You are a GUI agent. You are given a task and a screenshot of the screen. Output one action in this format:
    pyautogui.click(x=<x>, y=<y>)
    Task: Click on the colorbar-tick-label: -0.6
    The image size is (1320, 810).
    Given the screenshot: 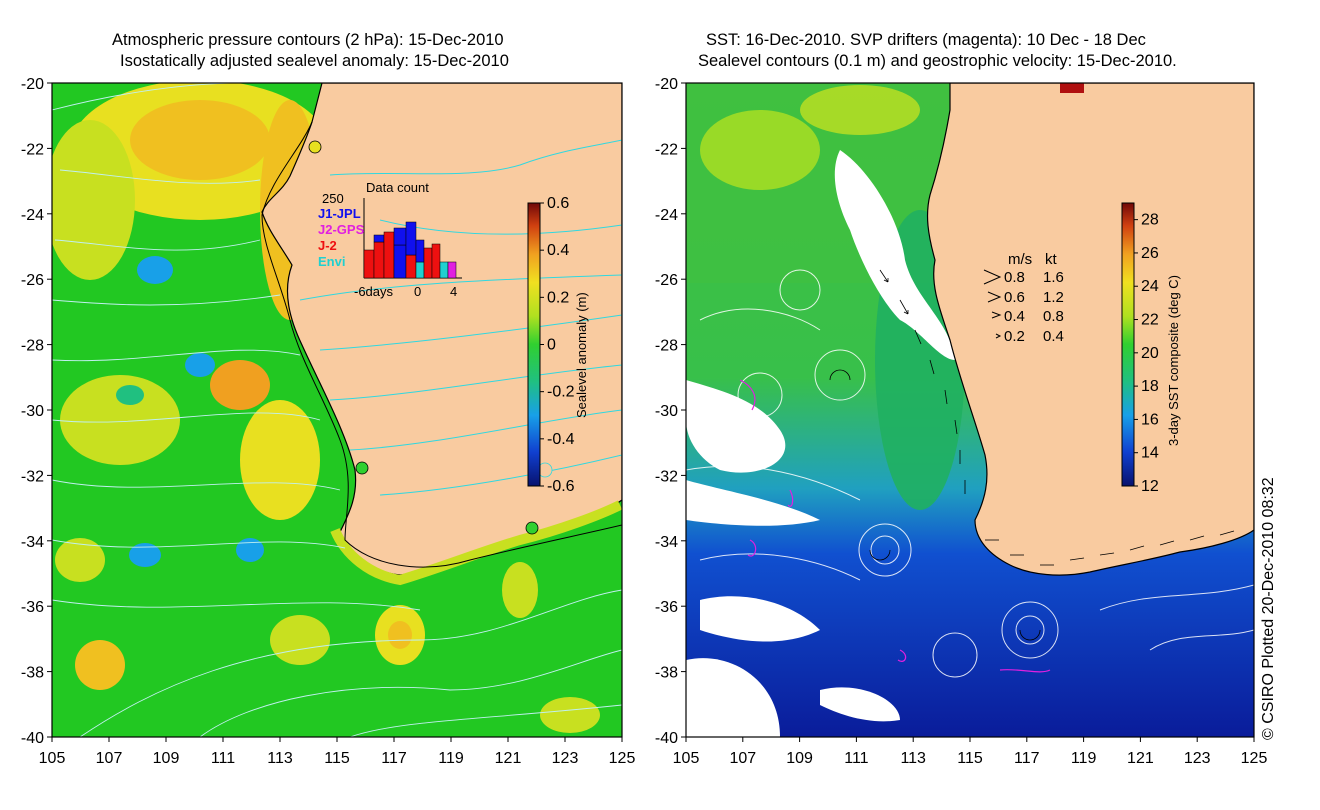 What is the action you would take?
    pyautogui.click(x=561, y=486)
    